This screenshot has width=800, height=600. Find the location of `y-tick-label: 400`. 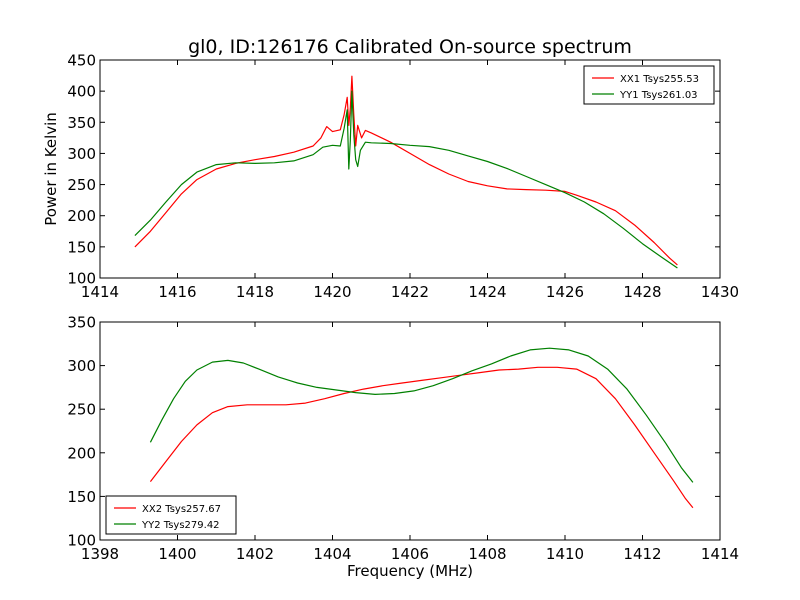

y-tick-label: 400 is located at coordinates (81, 92).